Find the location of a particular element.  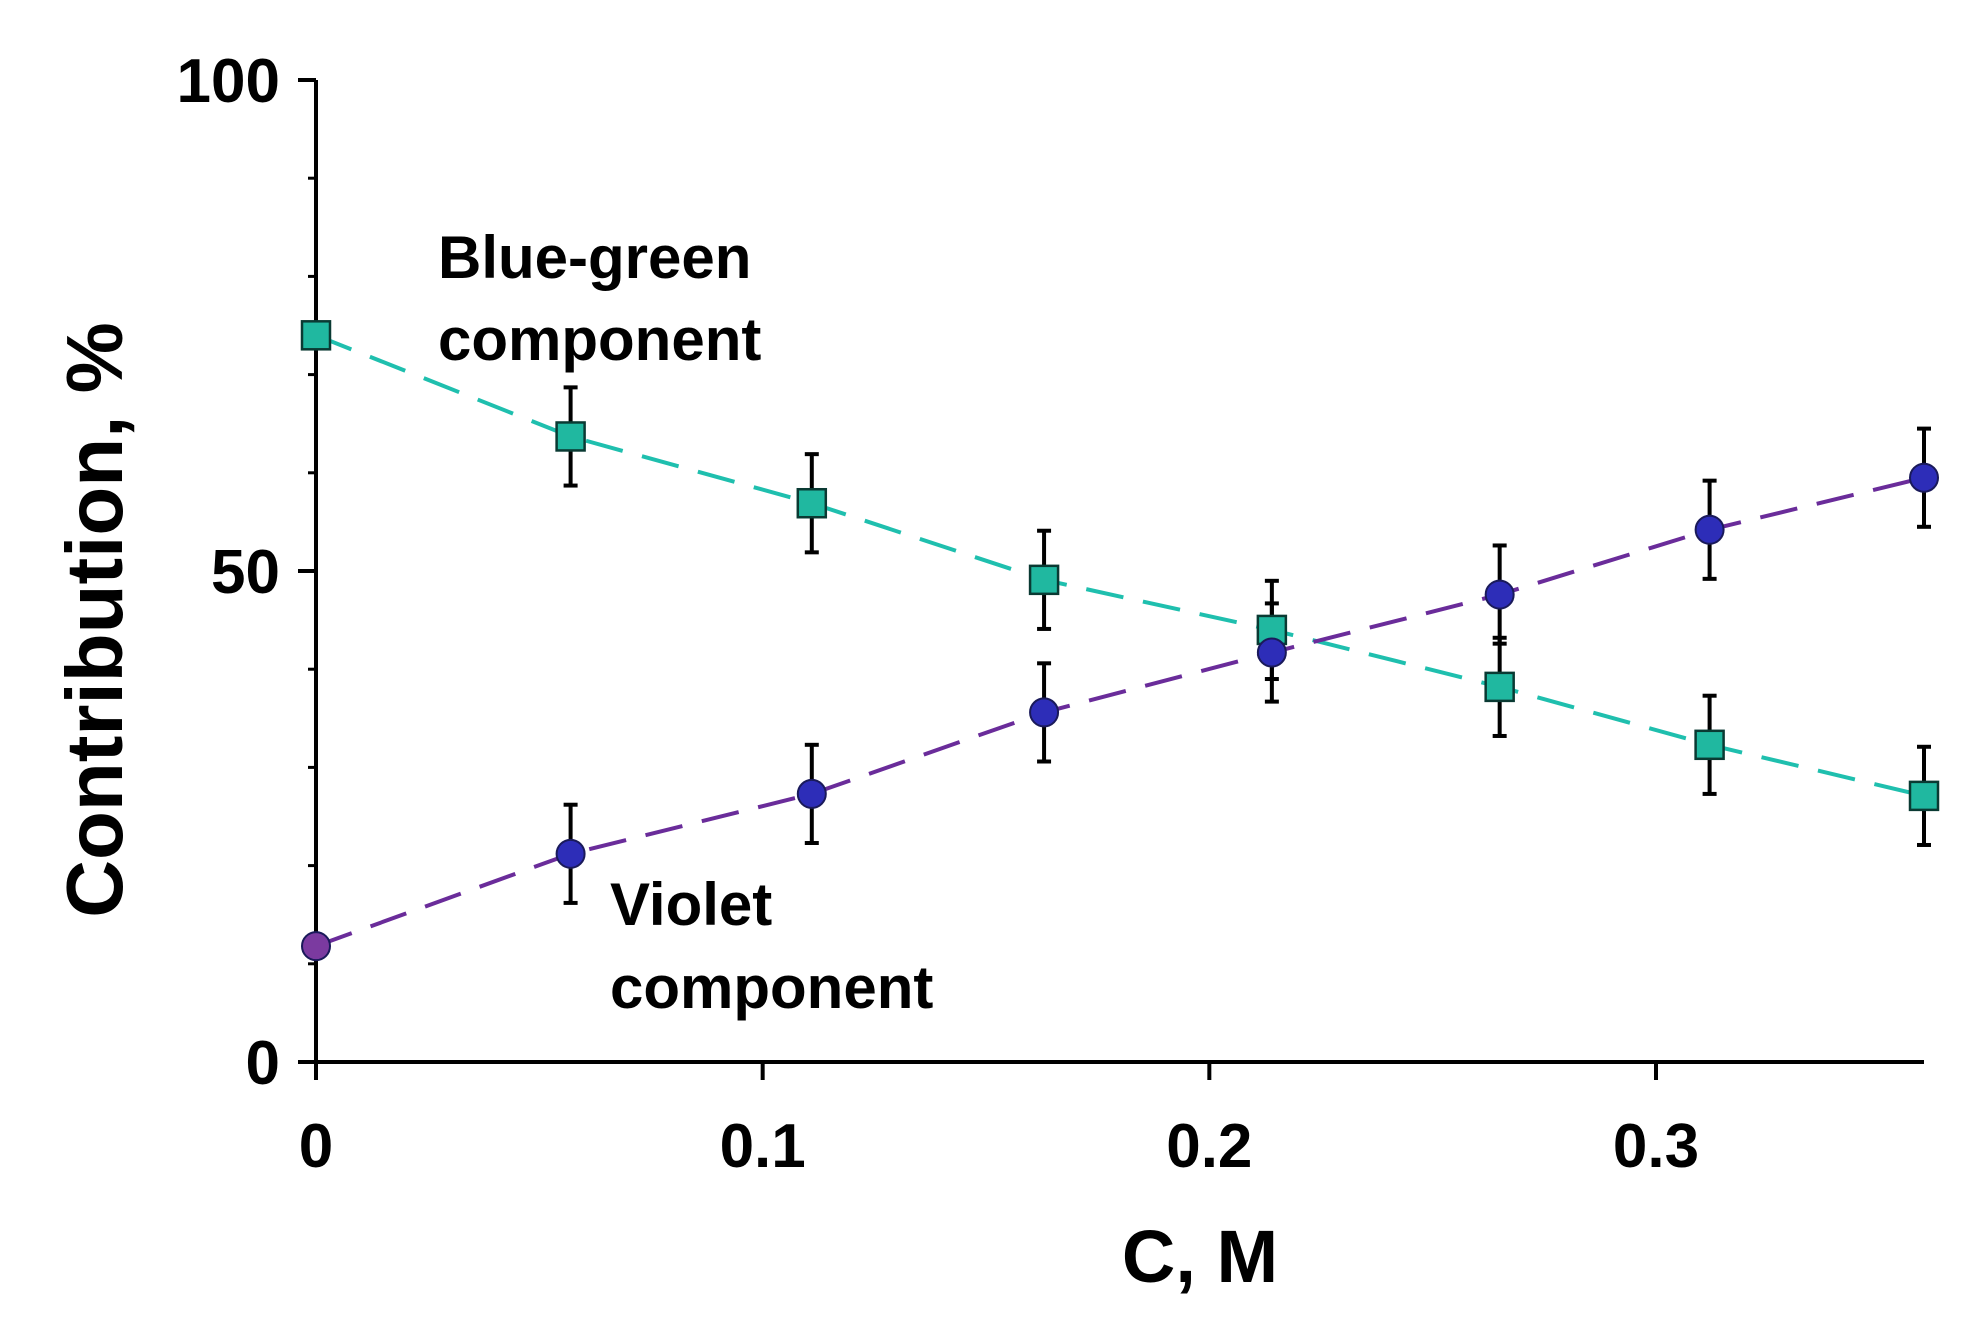

x-tick-label: 0.2 is located at coordinates (1209, 1146).